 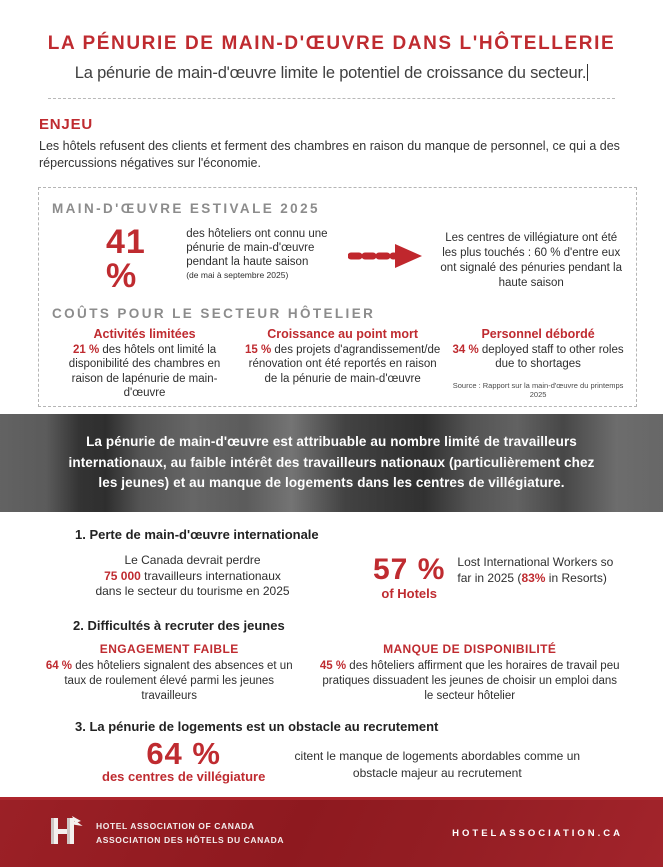 What do you see at coordinates (409, 593) in the screenshot?
I see `stat-57-label: of Hotels` at bounding box center [409, 593].